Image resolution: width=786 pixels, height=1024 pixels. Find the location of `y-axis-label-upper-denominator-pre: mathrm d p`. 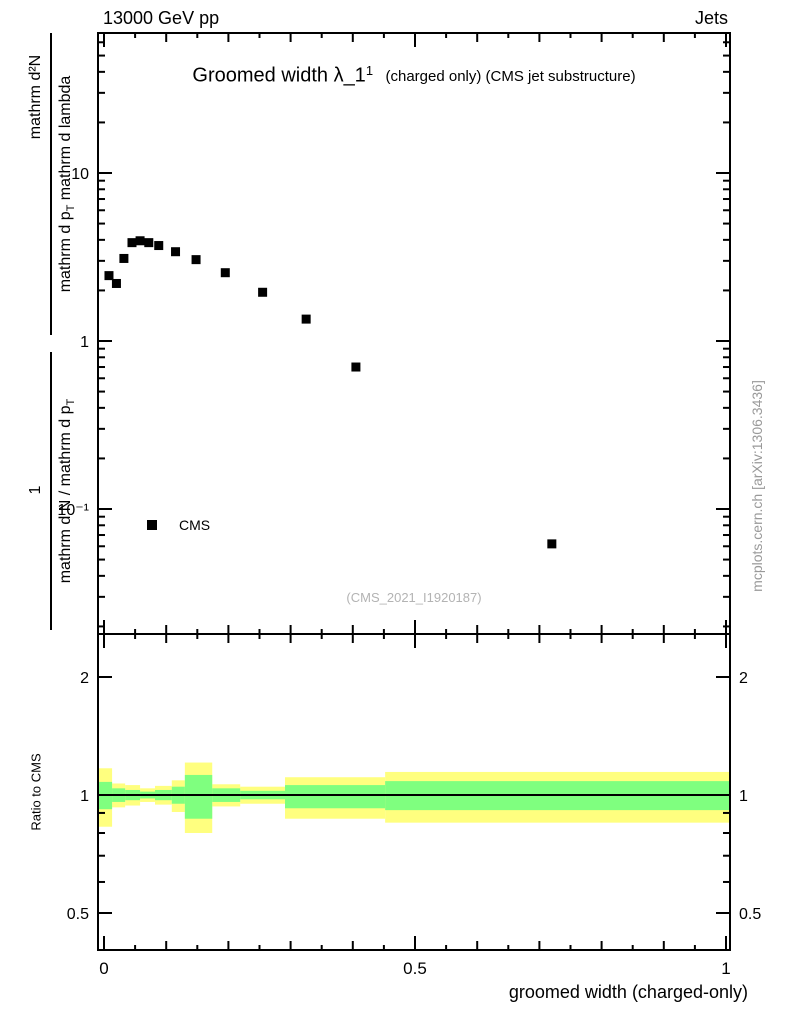

y-axis-label-upper-denominator-pre: mathrm d p is located at coordinates (65, 252).